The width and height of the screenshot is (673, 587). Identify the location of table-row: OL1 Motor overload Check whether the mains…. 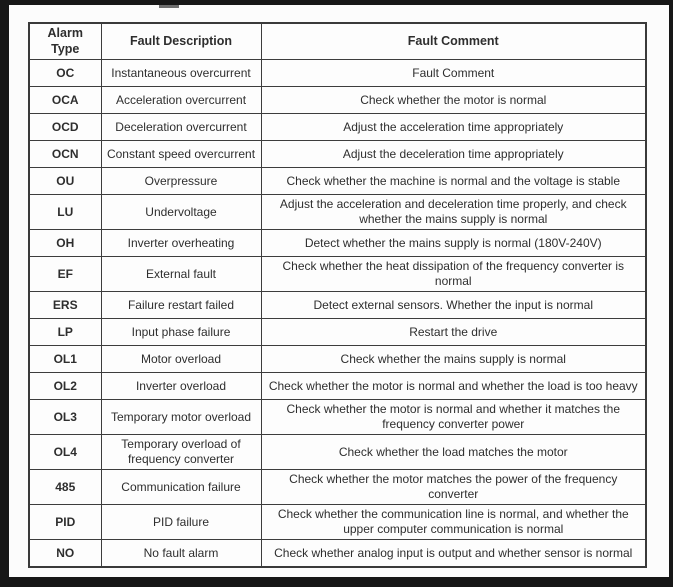
(337, 359).